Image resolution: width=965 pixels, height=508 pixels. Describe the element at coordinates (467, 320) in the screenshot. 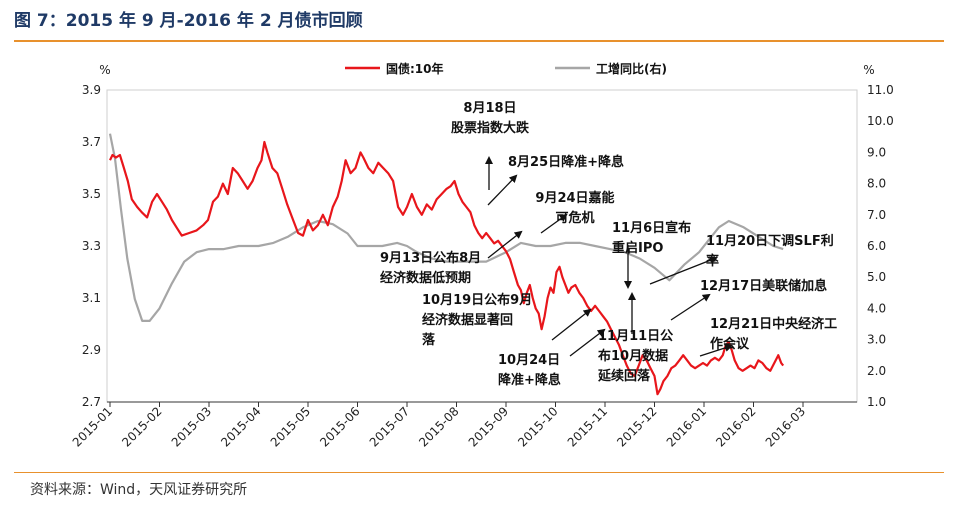

I see `annotation-text: 经济数据显著回` at that location.